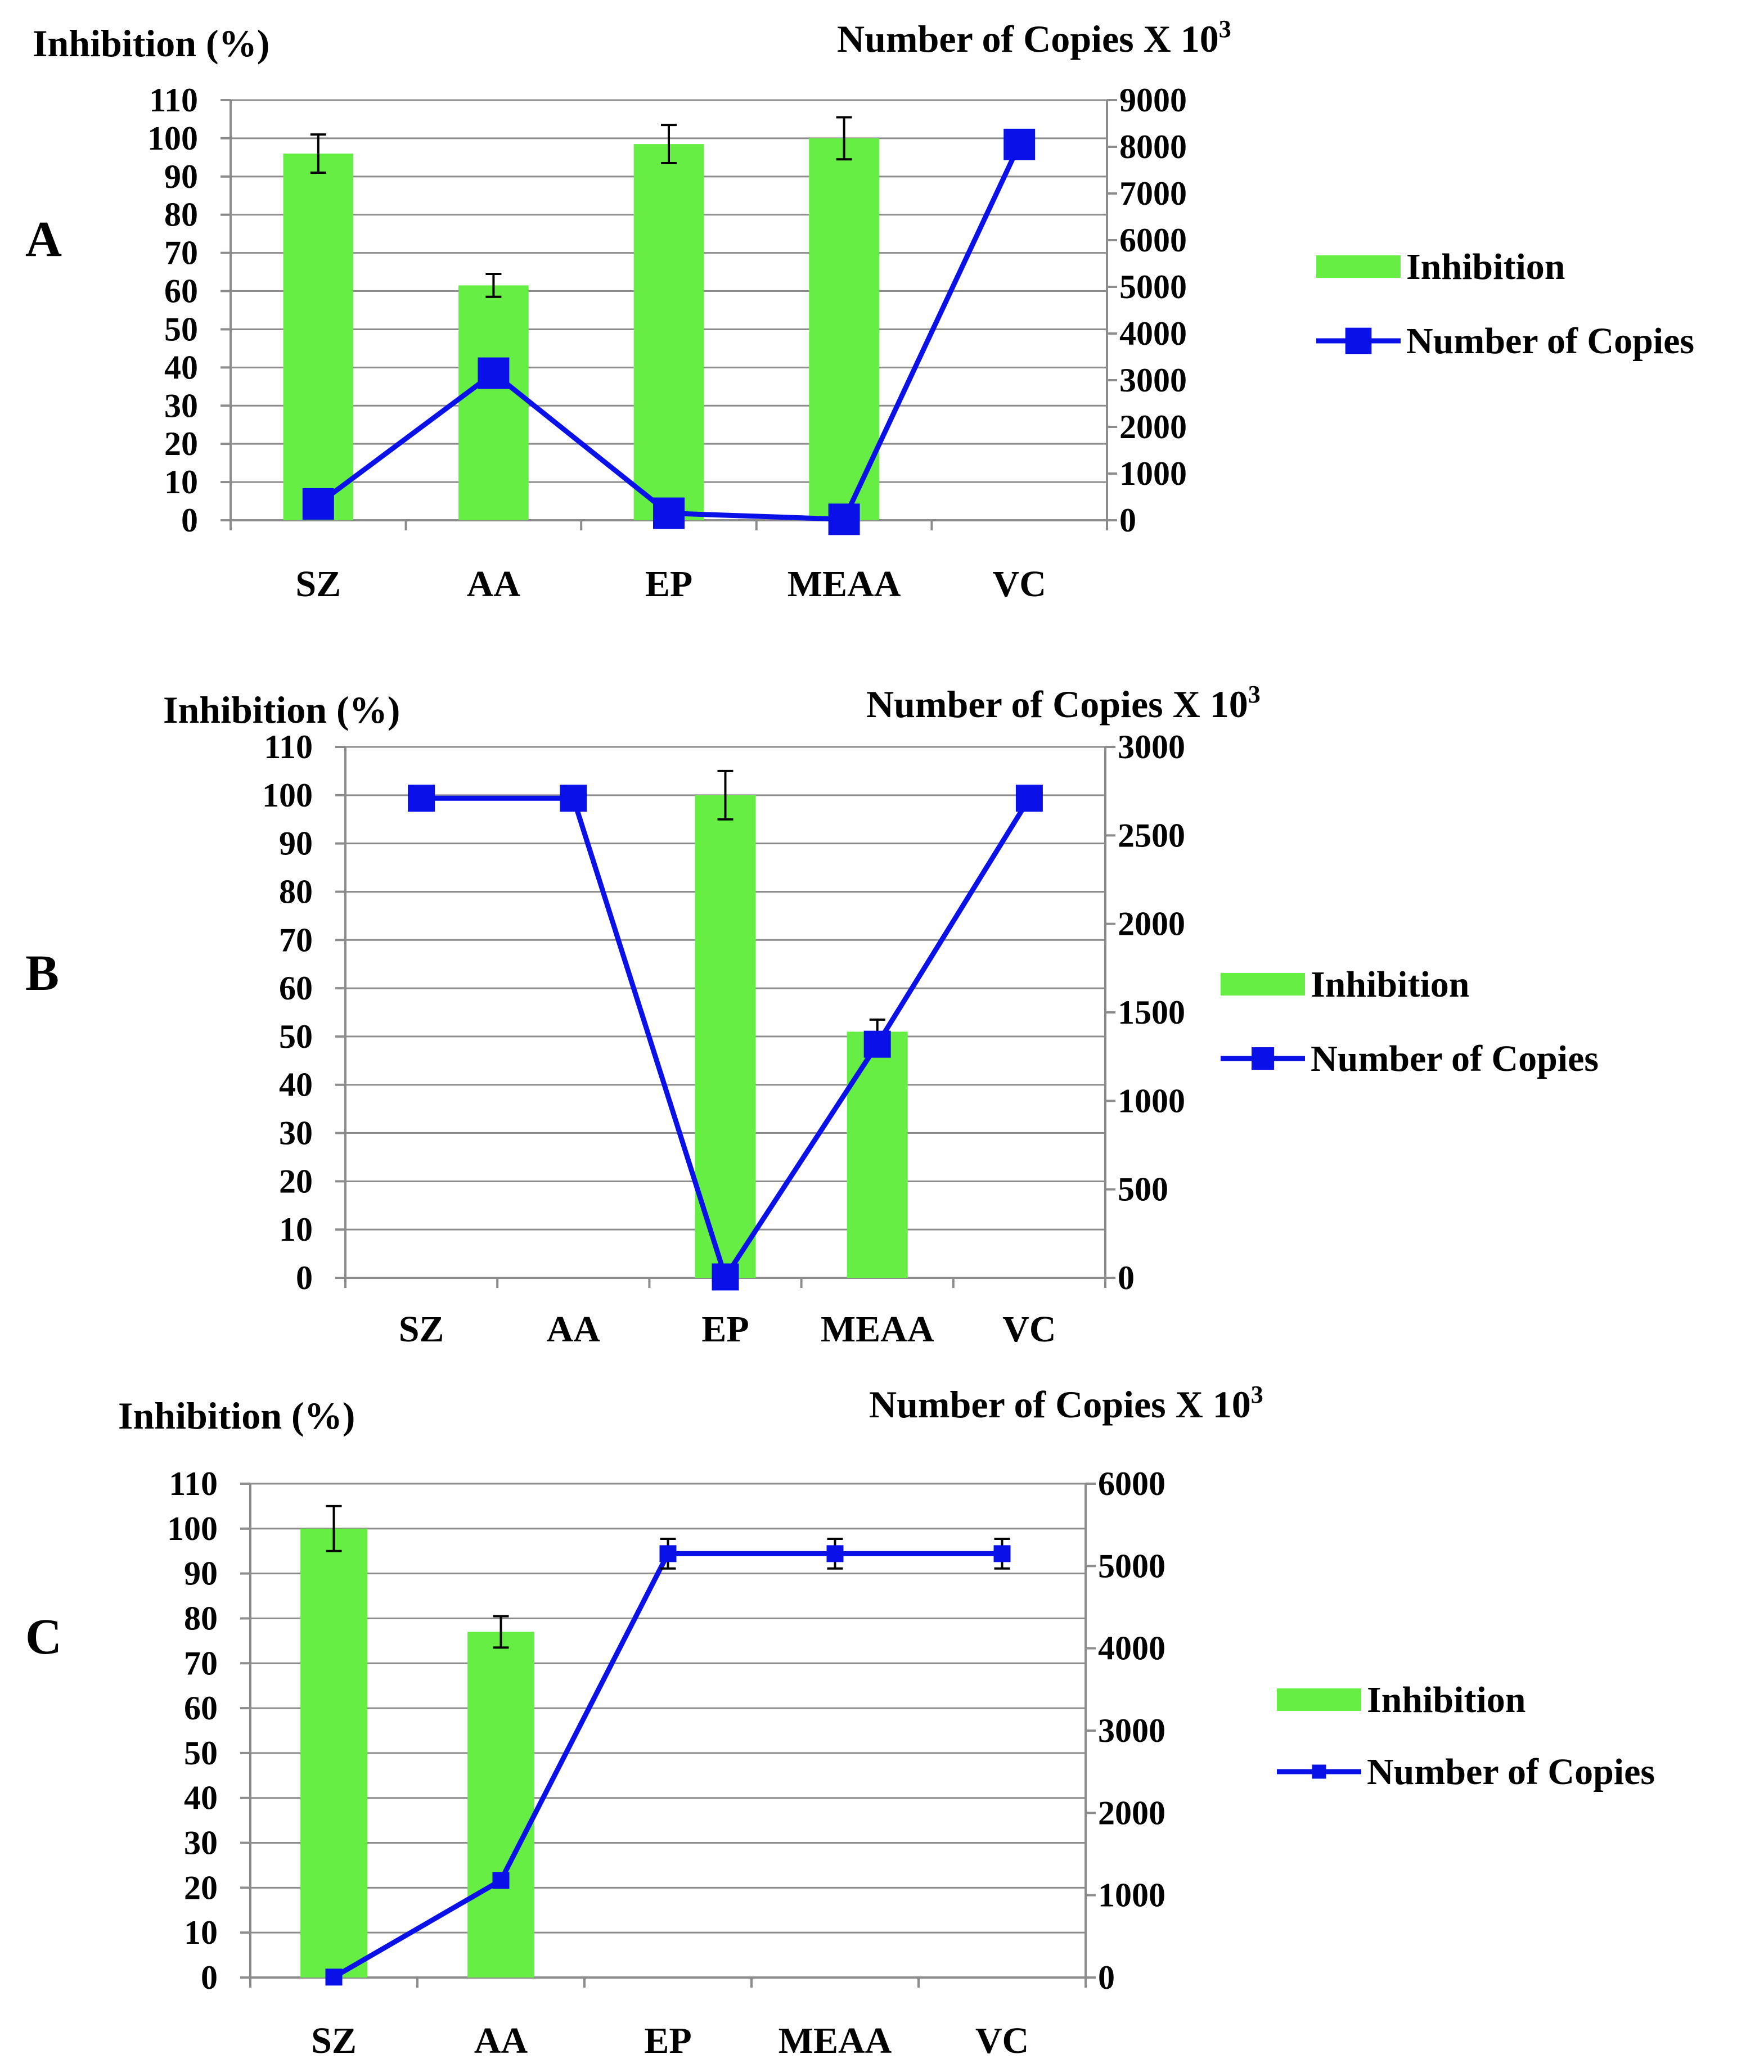 The image size is (1764, 2072). I want to click on line-number-of-copies, so click(667, 1766).